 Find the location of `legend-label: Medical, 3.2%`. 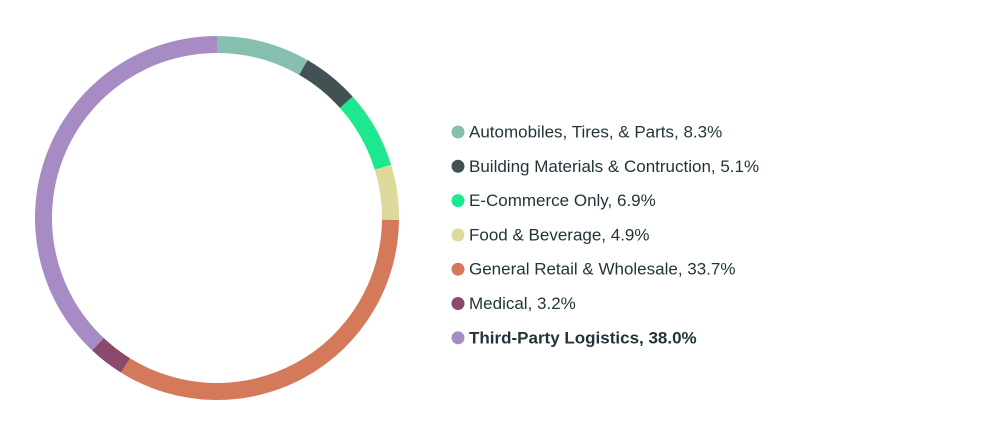

legend-label: Medical, 3.2% is located at coordinates (522, 303).